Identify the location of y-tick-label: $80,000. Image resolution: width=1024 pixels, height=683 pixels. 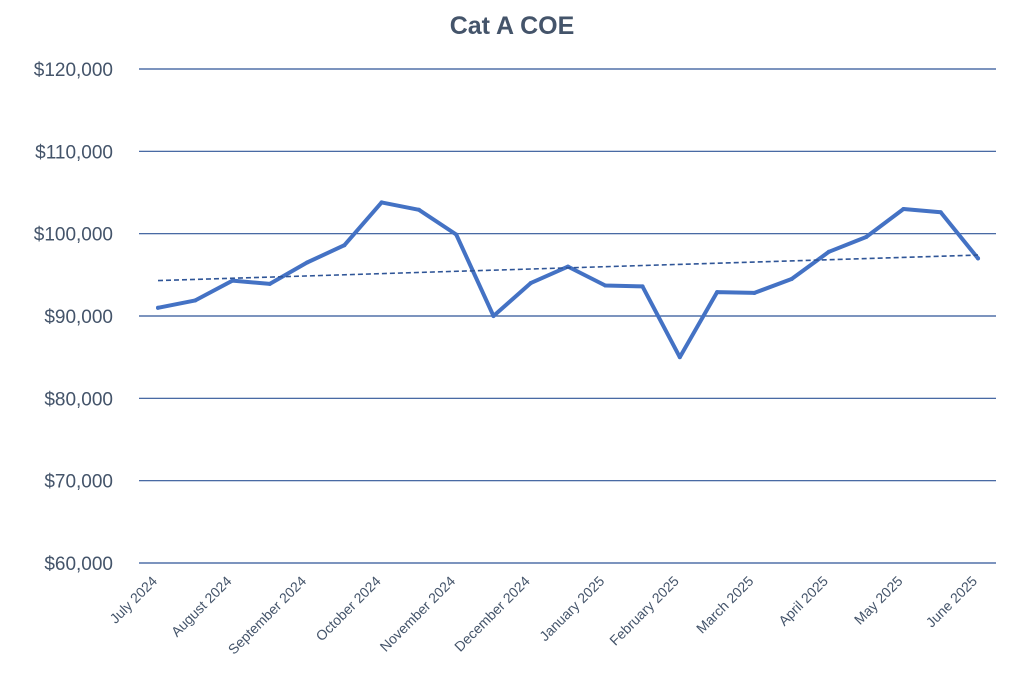
(78, 399).